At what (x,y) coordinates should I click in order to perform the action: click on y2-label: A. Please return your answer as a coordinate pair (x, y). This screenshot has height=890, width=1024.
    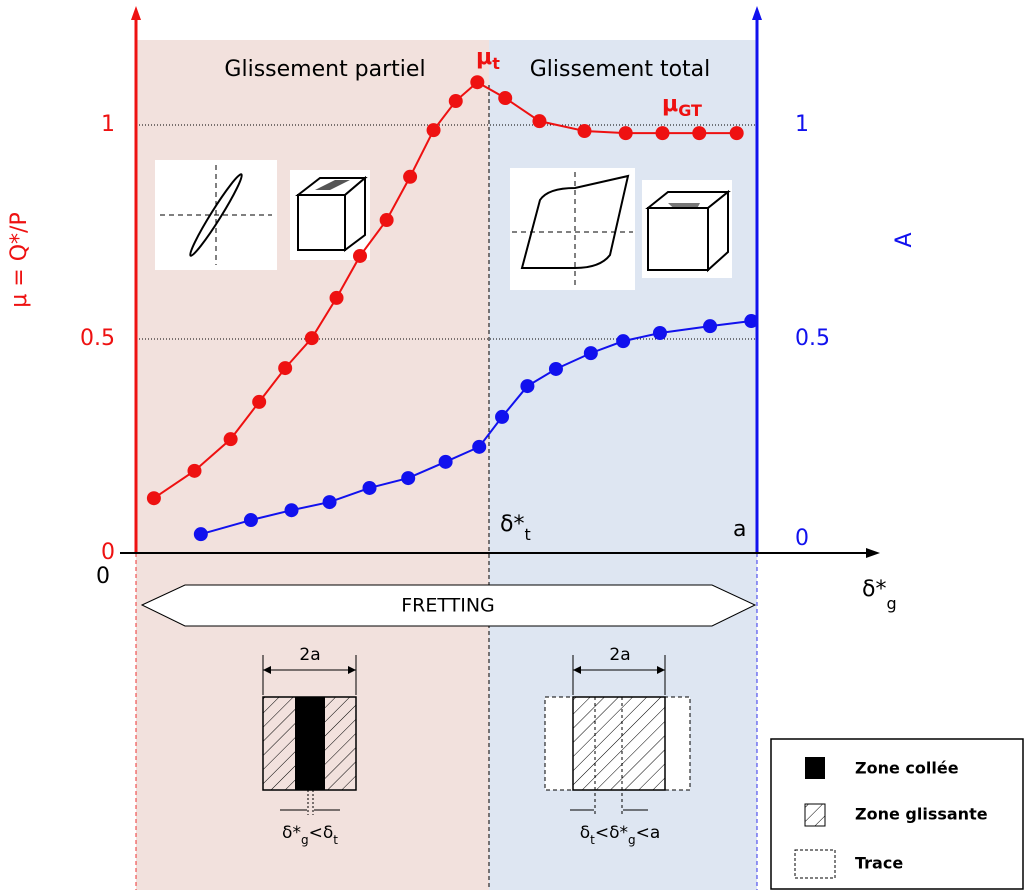
    Looking at the image, I should click on (904, 239).